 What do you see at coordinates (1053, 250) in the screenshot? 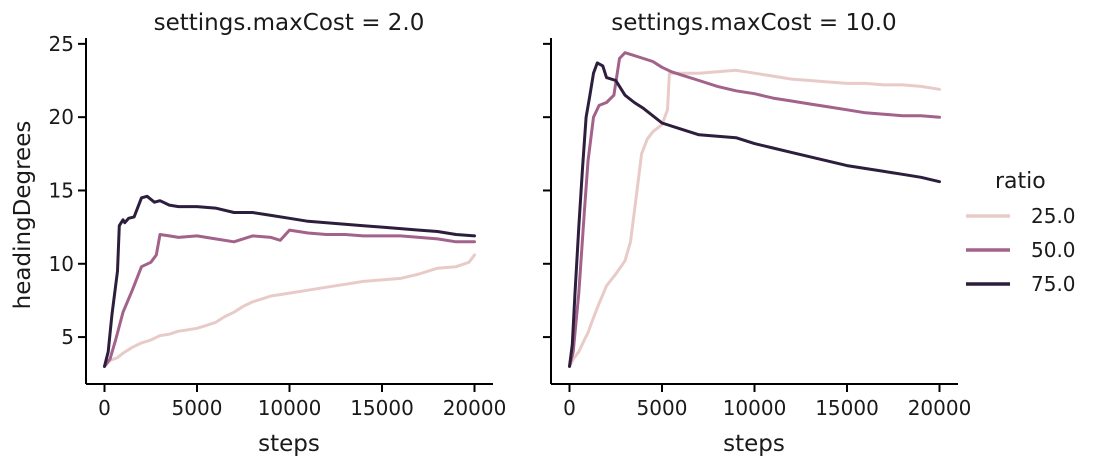
I see `legend-label-50.0: 50.0` at bounding box center [1053, 250].